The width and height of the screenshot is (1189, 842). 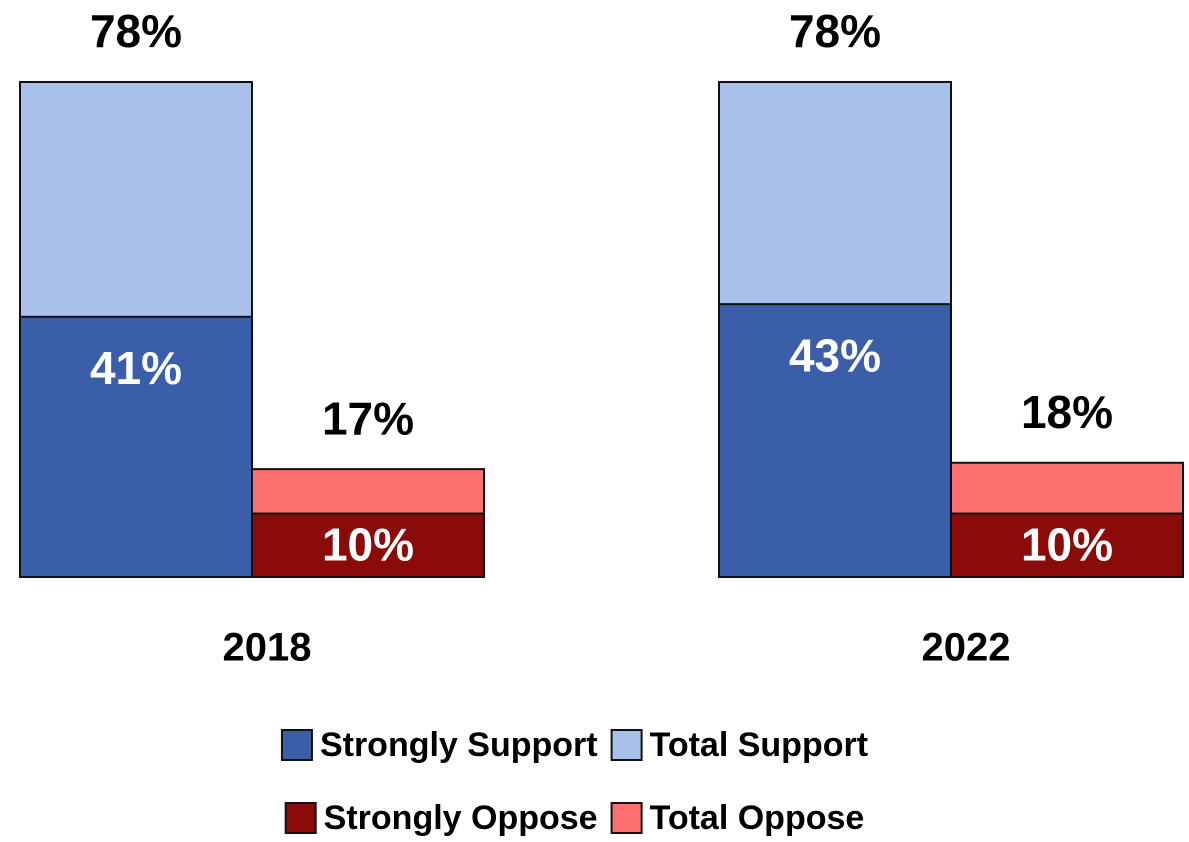 I want to click on data-label: 18%, so click(x=1067, y=412).